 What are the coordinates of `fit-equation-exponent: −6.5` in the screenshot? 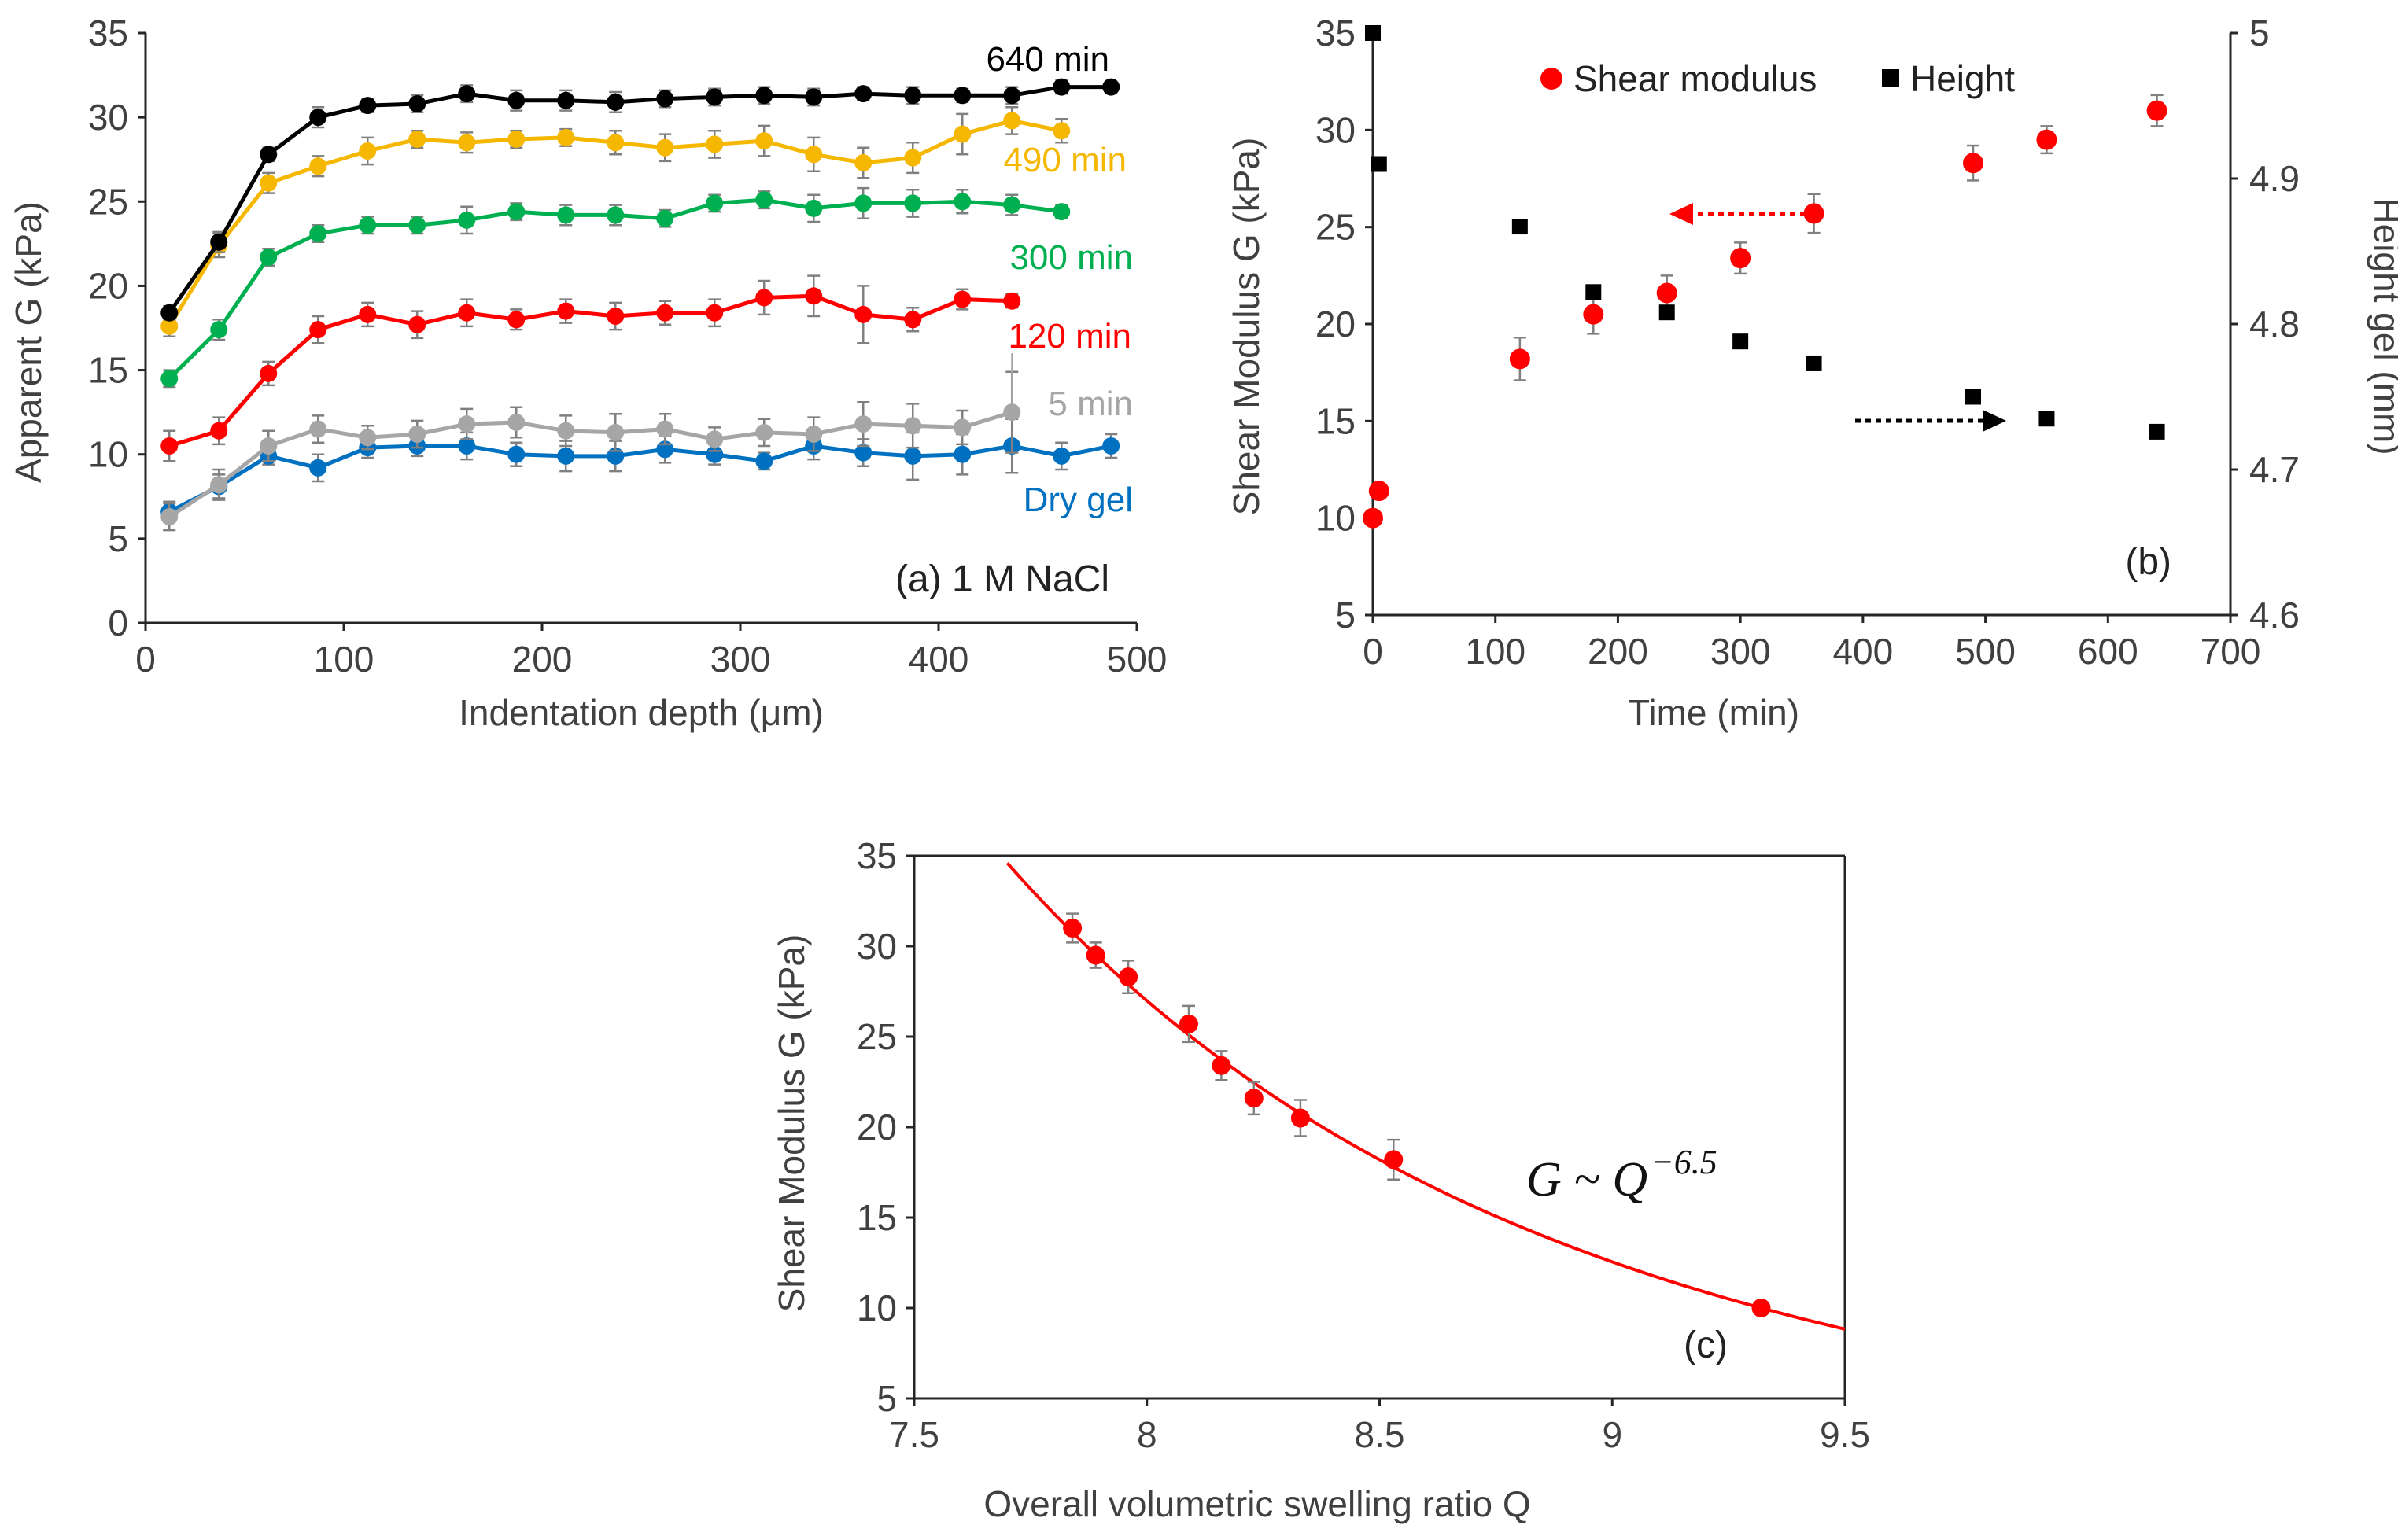 It's located at (1684, 1162).